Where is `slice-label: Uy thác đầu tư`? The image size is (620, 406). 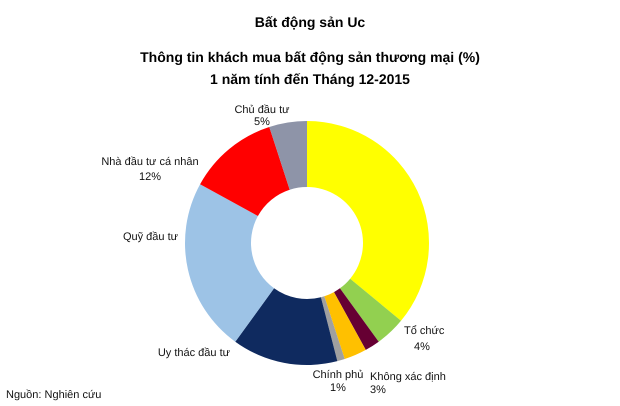 slice-label: Uy thác đầu tư is located at coordinates (194, 353).